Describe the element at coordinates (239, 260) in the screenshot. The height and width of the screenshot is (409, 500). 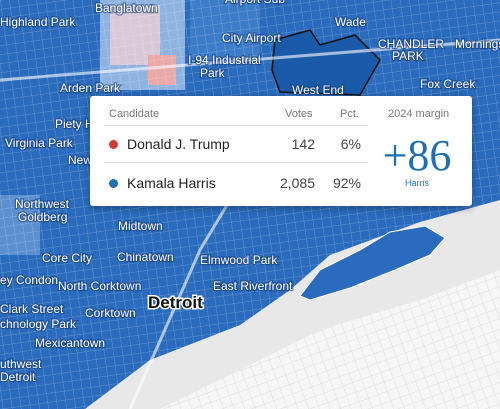
I see `place-label: Elmwood Park` at that location.